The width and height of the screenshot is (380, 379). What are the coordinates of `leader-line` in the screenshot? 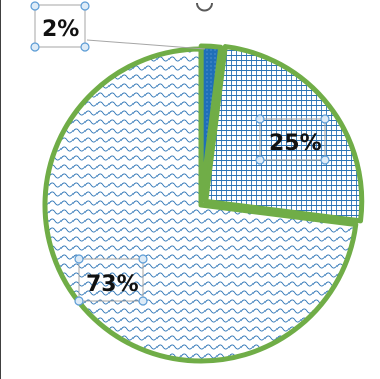 It's located at (146, 44).